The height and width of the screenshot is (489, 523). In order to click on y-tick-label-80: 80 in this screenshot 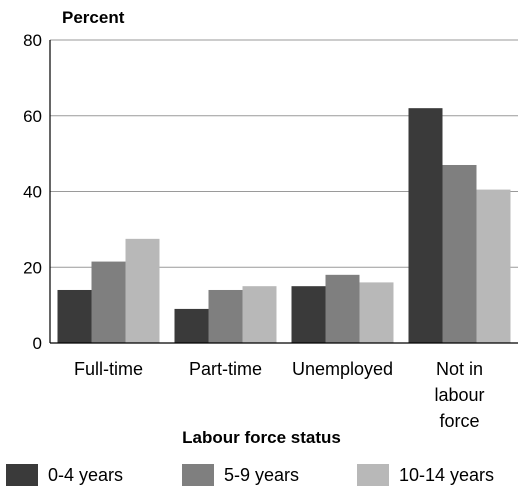, I will do `click(32, 40)`.